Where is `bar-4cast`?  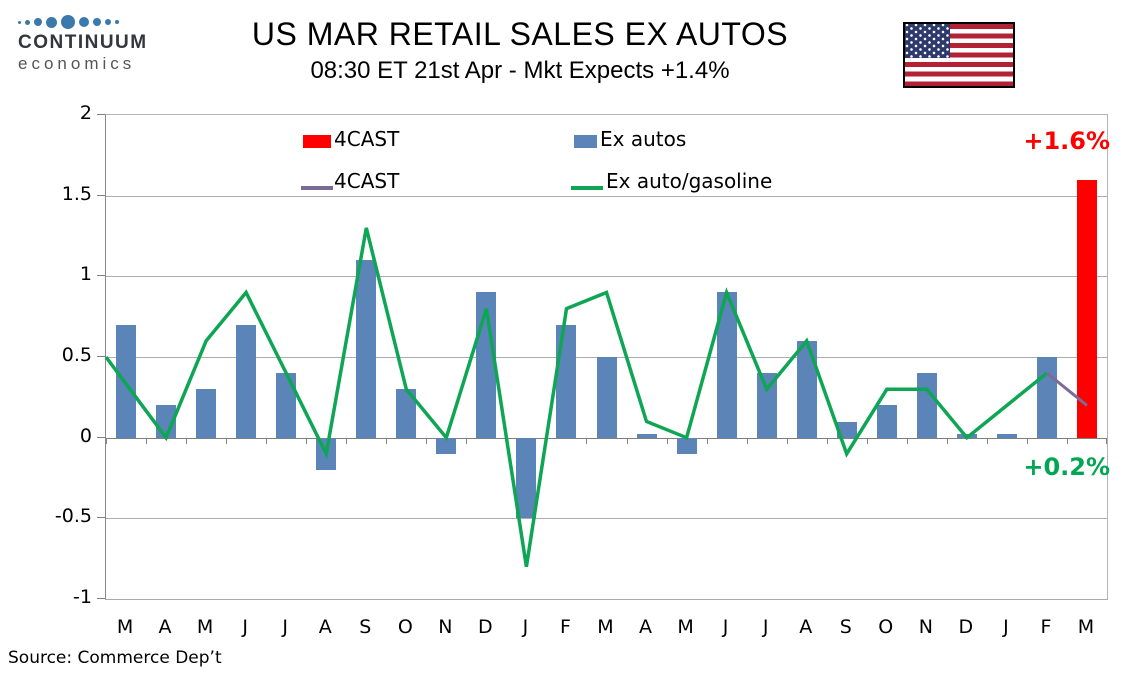 bar-4cast is located at coordinates (1086, 308).